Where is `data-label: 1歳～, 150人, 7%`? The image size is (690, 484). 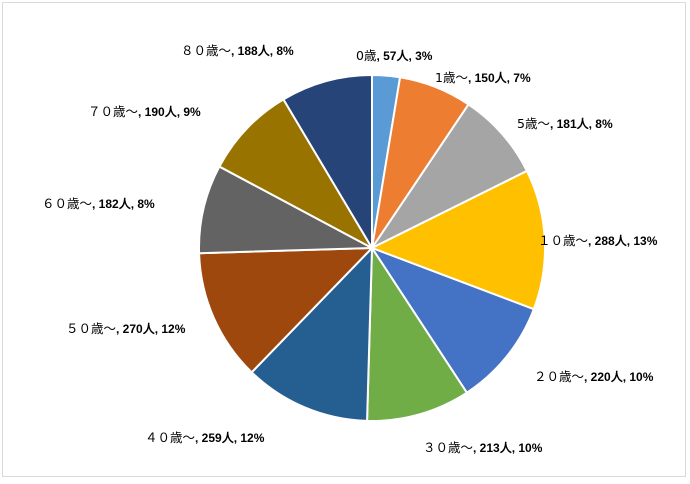 data-label: 1歳～, 150人, 7% is located at coordinates (483, 77).